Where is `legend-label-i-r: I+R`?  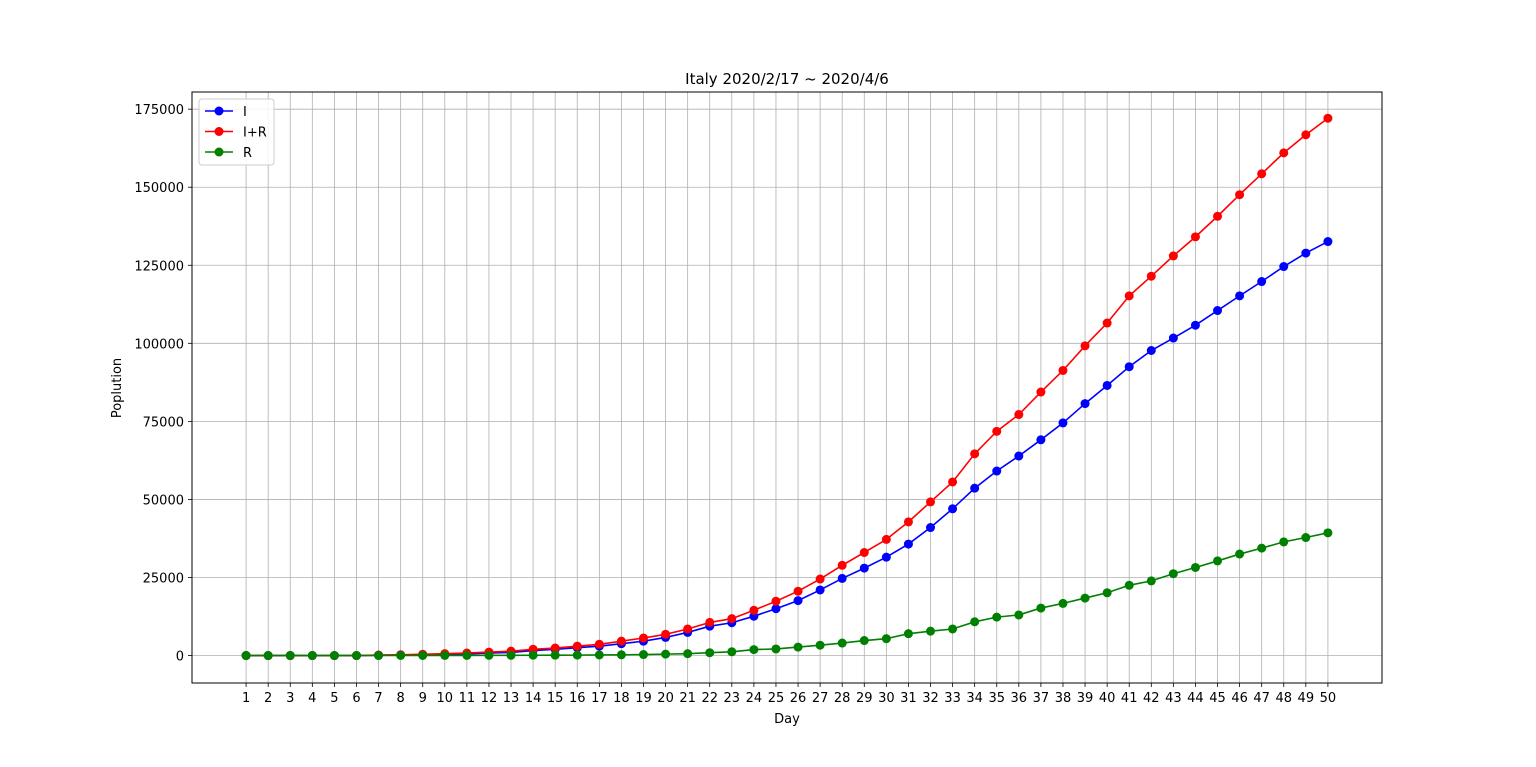 legend-label-i-r: I+R is located at coordinates (255, 133).